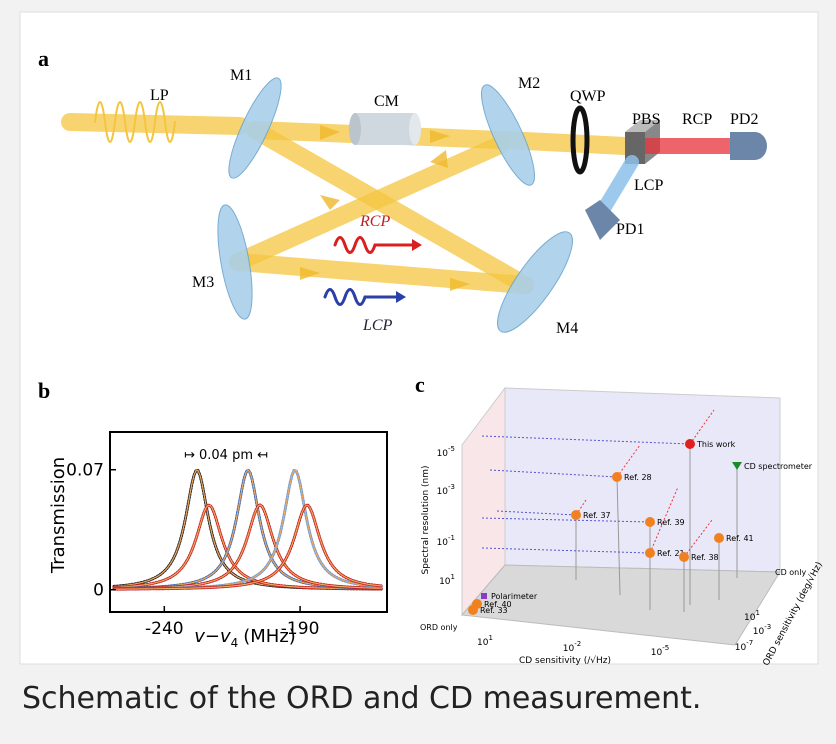  I want to click on label: CM, so click(386, 101).